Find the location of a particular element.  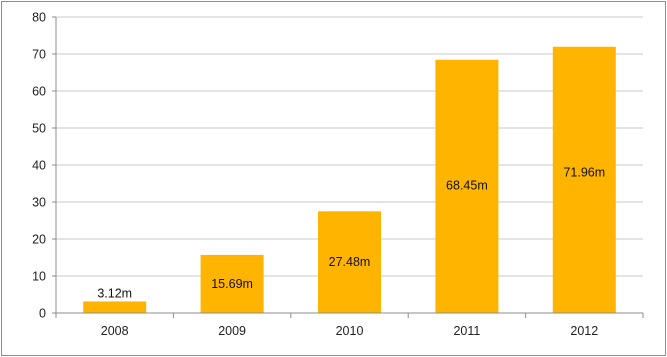

bar-2008 is located at coordinates (115, 307).